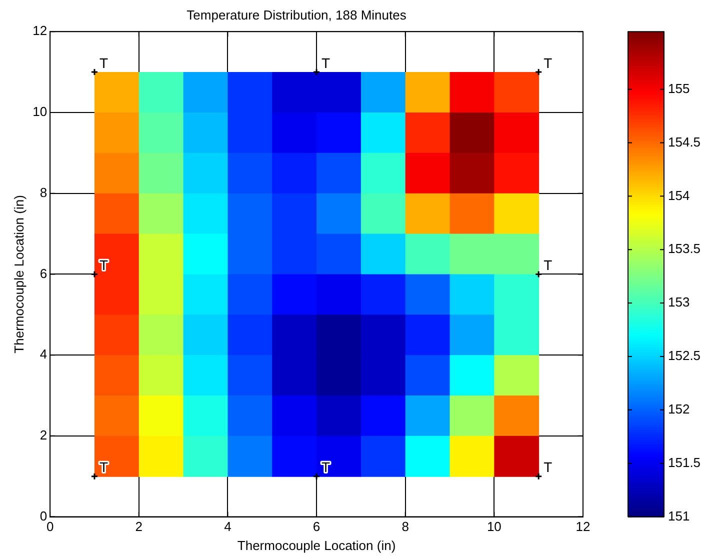  What do you see at coordinates (44, 516) in the screenshot?
I see `y-tick-label: 0` at bounding box center [44, 516].